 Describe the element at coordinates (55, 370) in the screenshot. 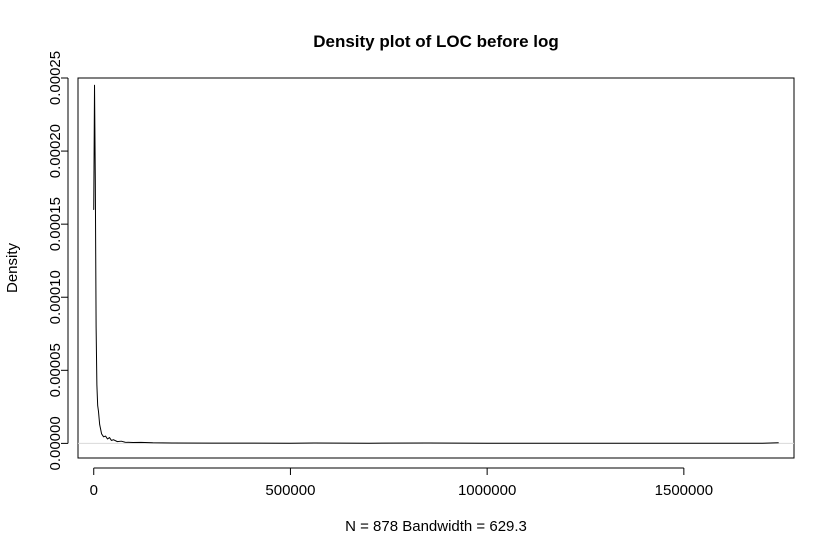

I see `y-tick-label: 0.00005` at that location.